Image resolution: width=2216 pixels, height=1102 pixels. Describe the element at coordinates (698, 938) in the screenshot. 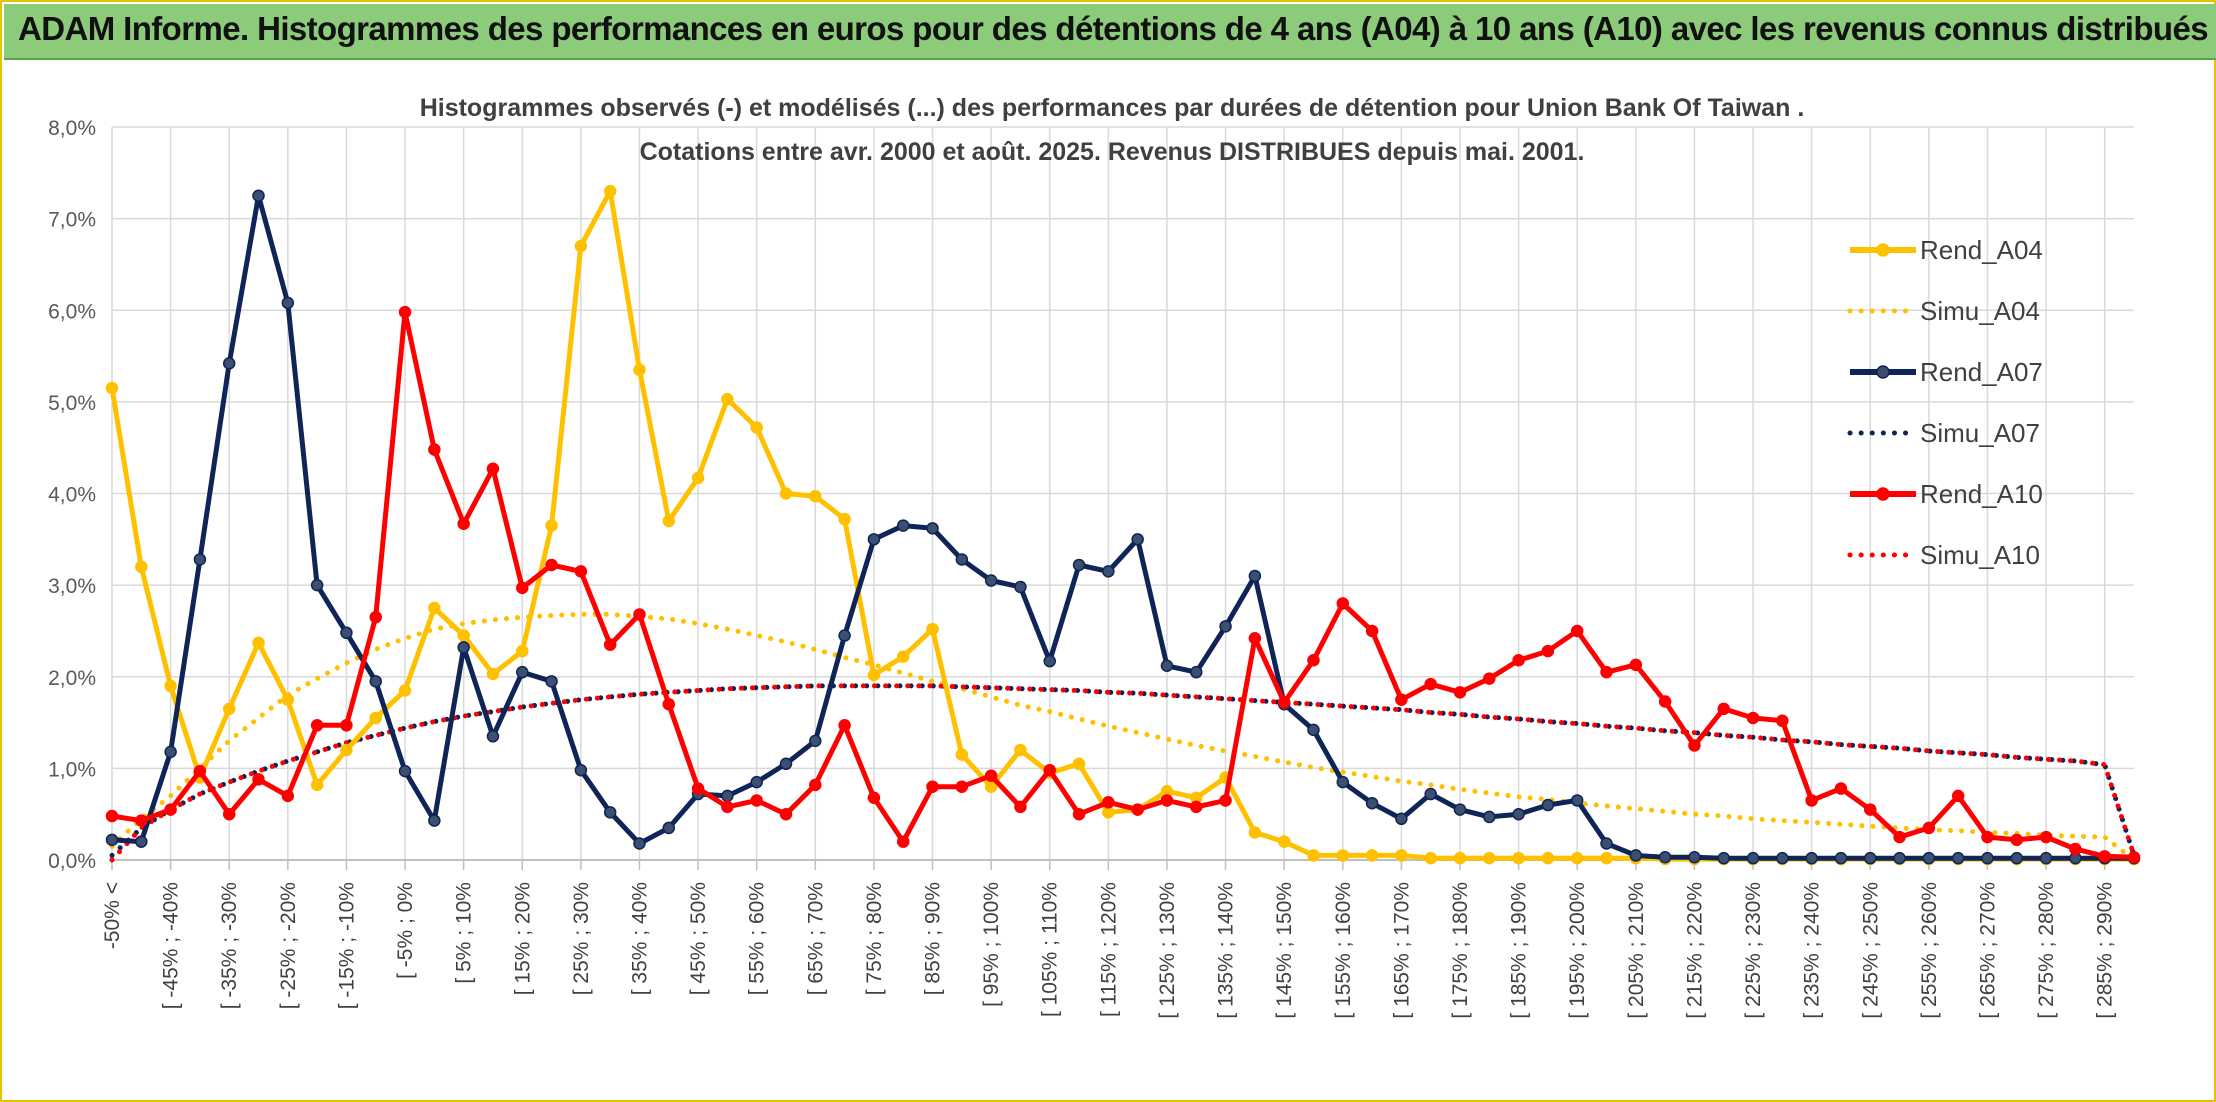

I see `x-tick-label: [ 45% ; 50%` at that location.